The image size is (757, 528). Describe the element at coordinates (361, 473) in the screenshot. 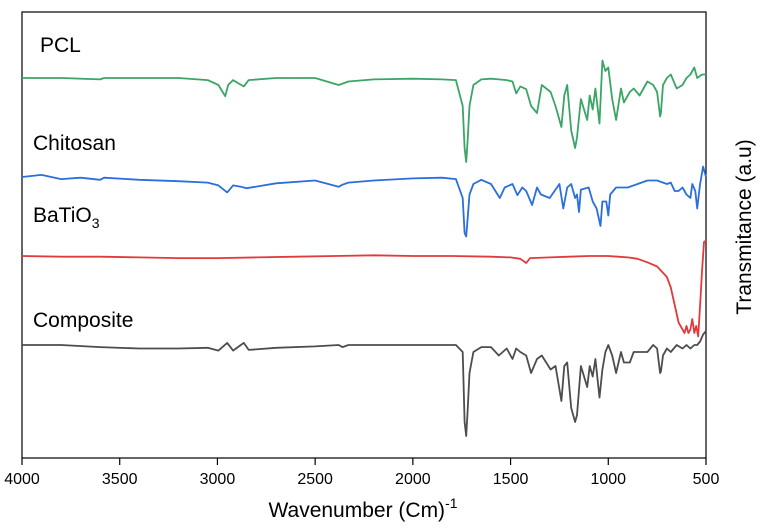

I see `x-axis-ticks: 4000 3500 3000 2500 2000 1500 1000 500` at that location.